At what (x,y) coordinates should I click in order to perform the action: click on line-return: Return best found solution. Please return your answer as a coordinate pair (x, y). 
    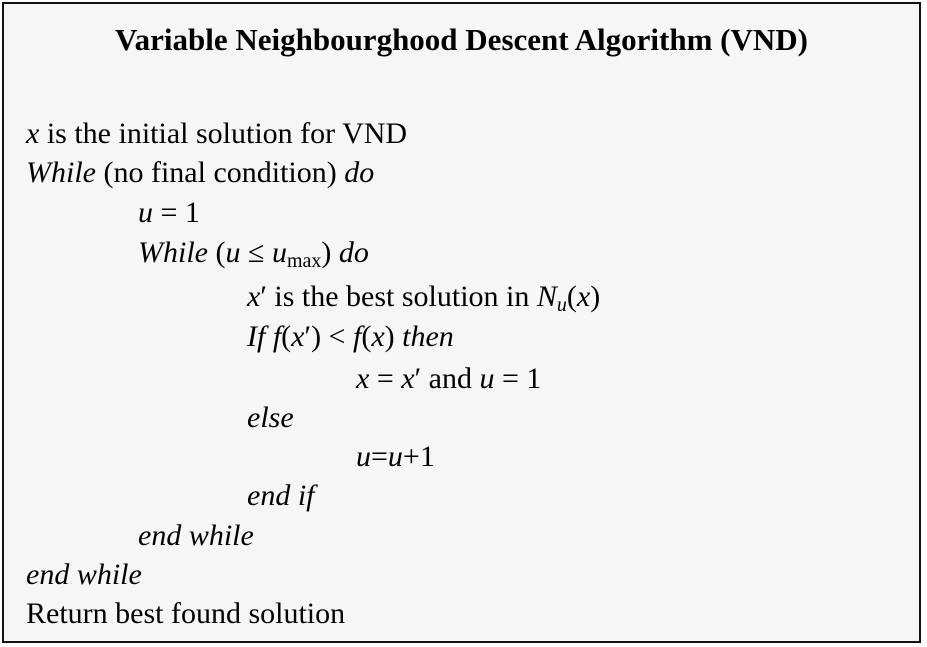
    Looking at the image, I should click on (185, 614).